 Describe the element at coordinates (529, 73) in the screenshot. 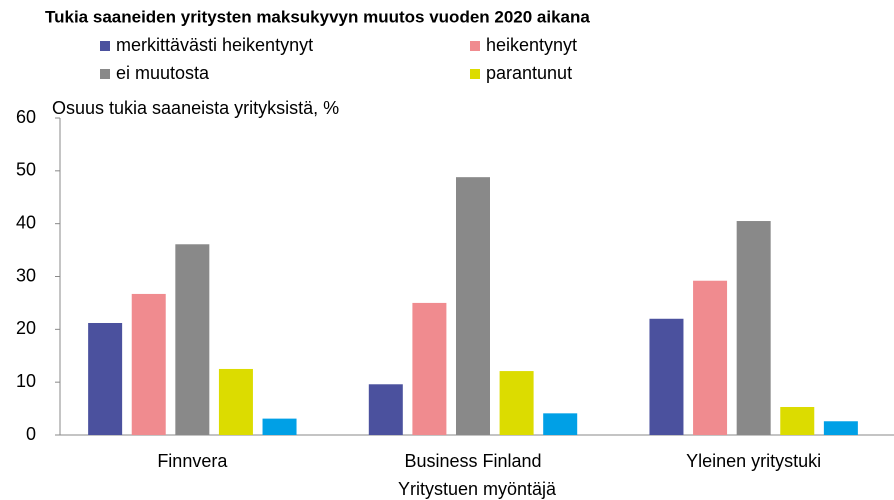

I see `legend-label: parantunut` at that location.